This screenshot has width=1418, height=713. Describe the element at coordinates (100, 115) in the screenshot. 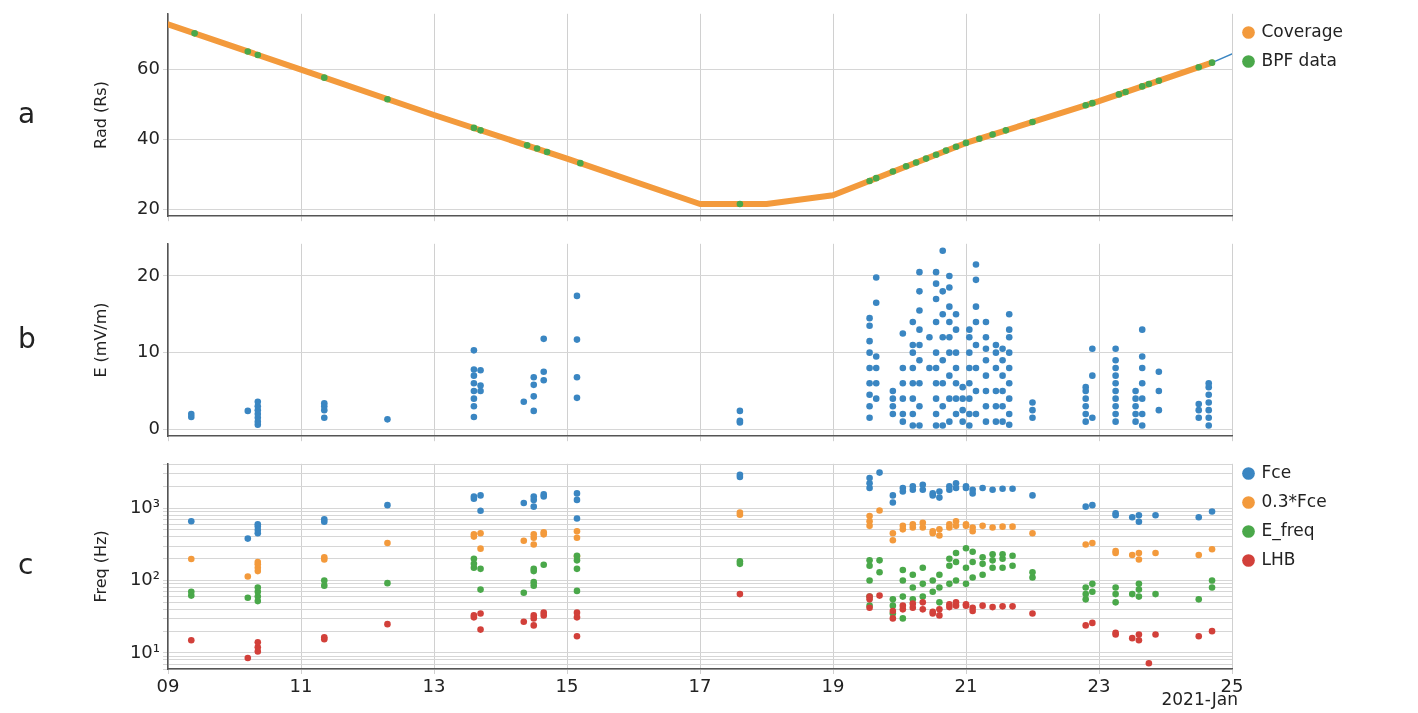

I see `y-axis-title: Rad (Rs)` at that location.